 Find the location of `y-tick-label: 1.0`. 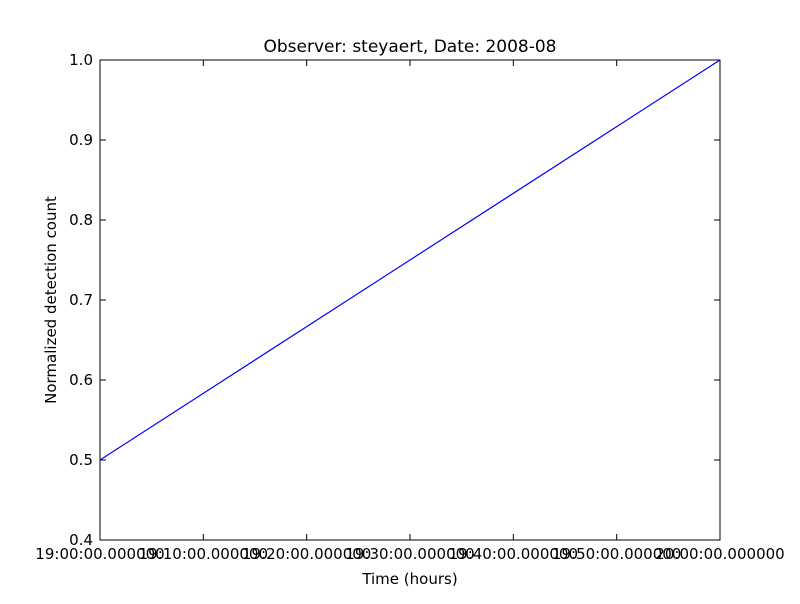

y-tick-label: 1.0 is located at coordinates (81, 60).